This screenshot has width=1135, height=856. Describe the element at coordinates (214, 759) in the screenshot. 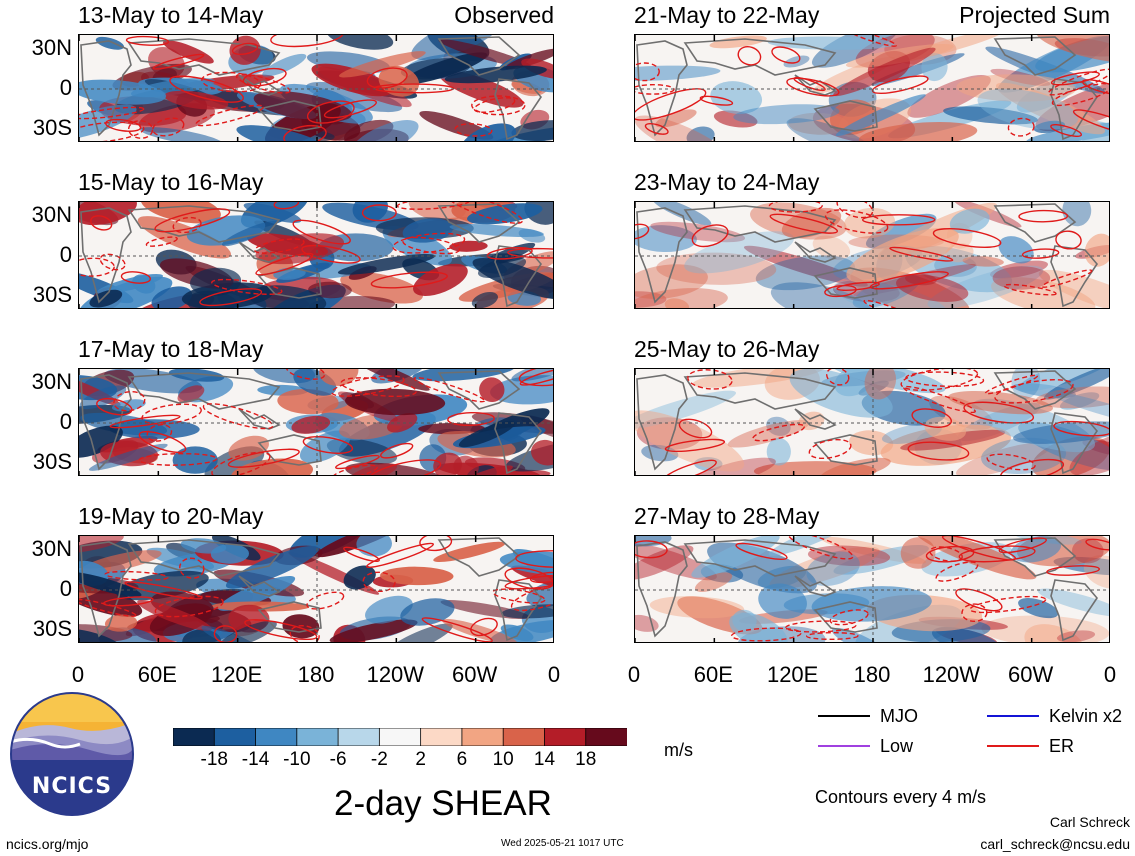

I see `colorbar-tick-label: -18` at that location.